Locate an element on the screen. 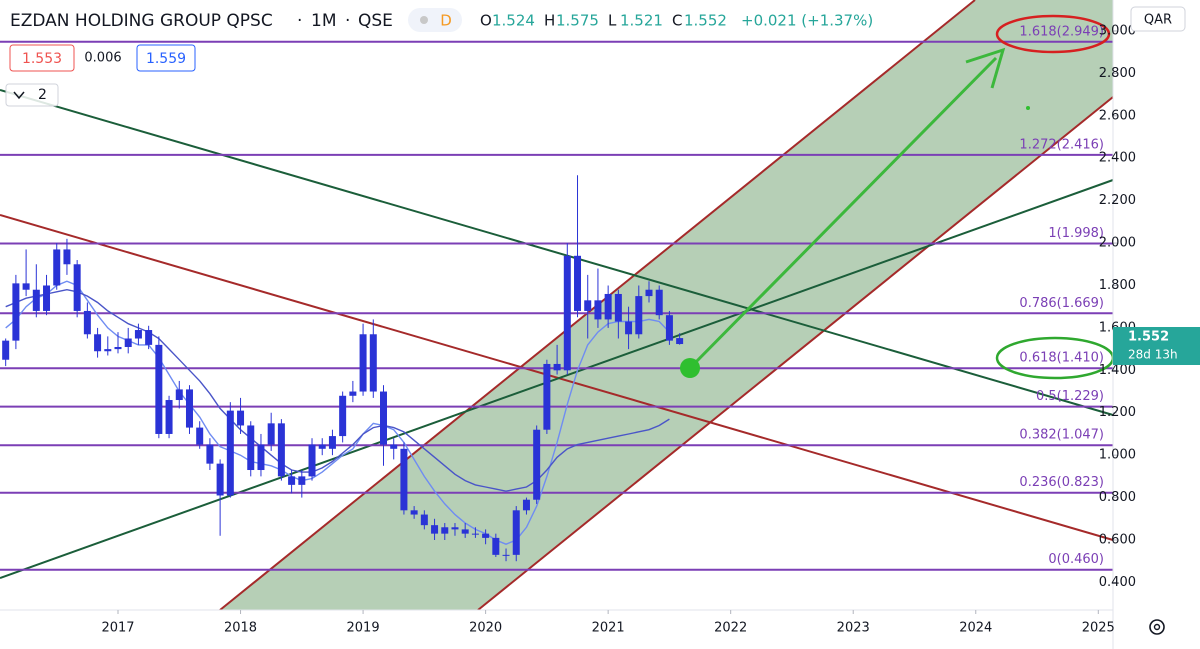 The width and height of the screenshot is (1200, 649). y-tick-label: 1.000 is located at coordinates (1117, 455).